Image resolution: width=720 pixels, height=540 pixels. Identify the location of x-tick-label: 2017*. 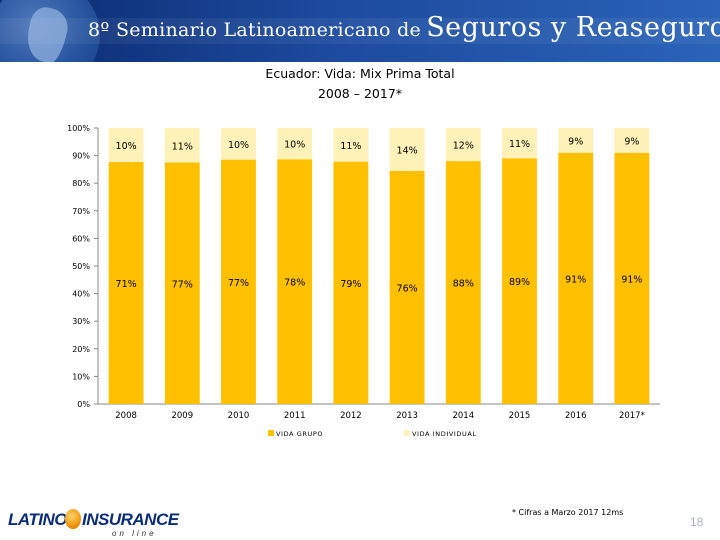
(632, 416).